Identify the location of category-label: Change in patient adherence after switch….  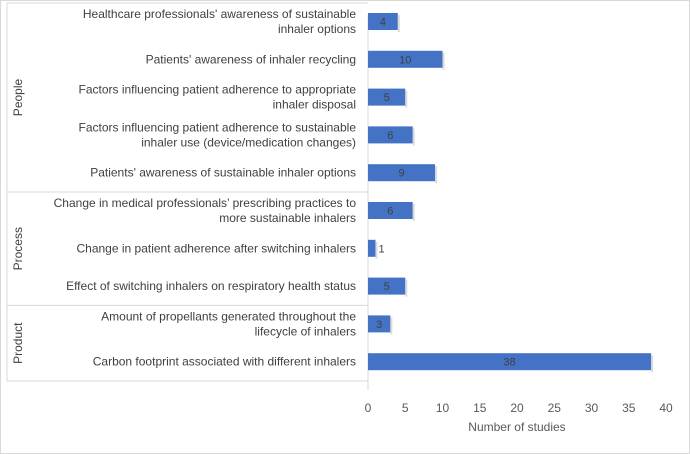
(216, 248).